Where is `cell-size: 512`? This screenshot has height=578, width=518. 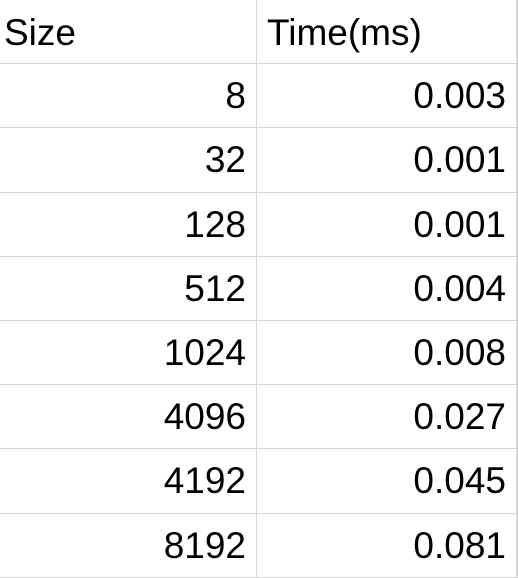
cell-size: 512 is located at coordinates (128, 288).